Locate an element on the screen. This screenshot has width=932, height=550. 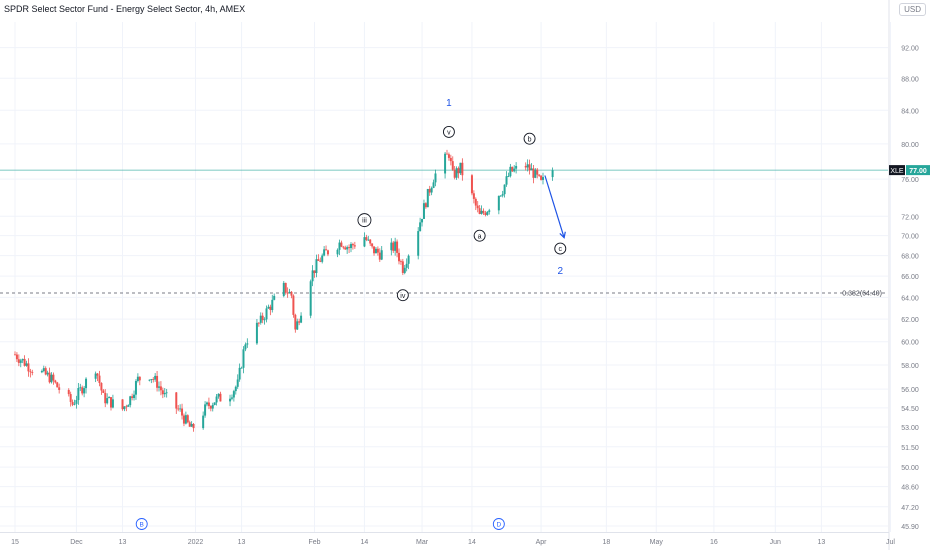
symbol-tag is located at coordinates (897, 170).